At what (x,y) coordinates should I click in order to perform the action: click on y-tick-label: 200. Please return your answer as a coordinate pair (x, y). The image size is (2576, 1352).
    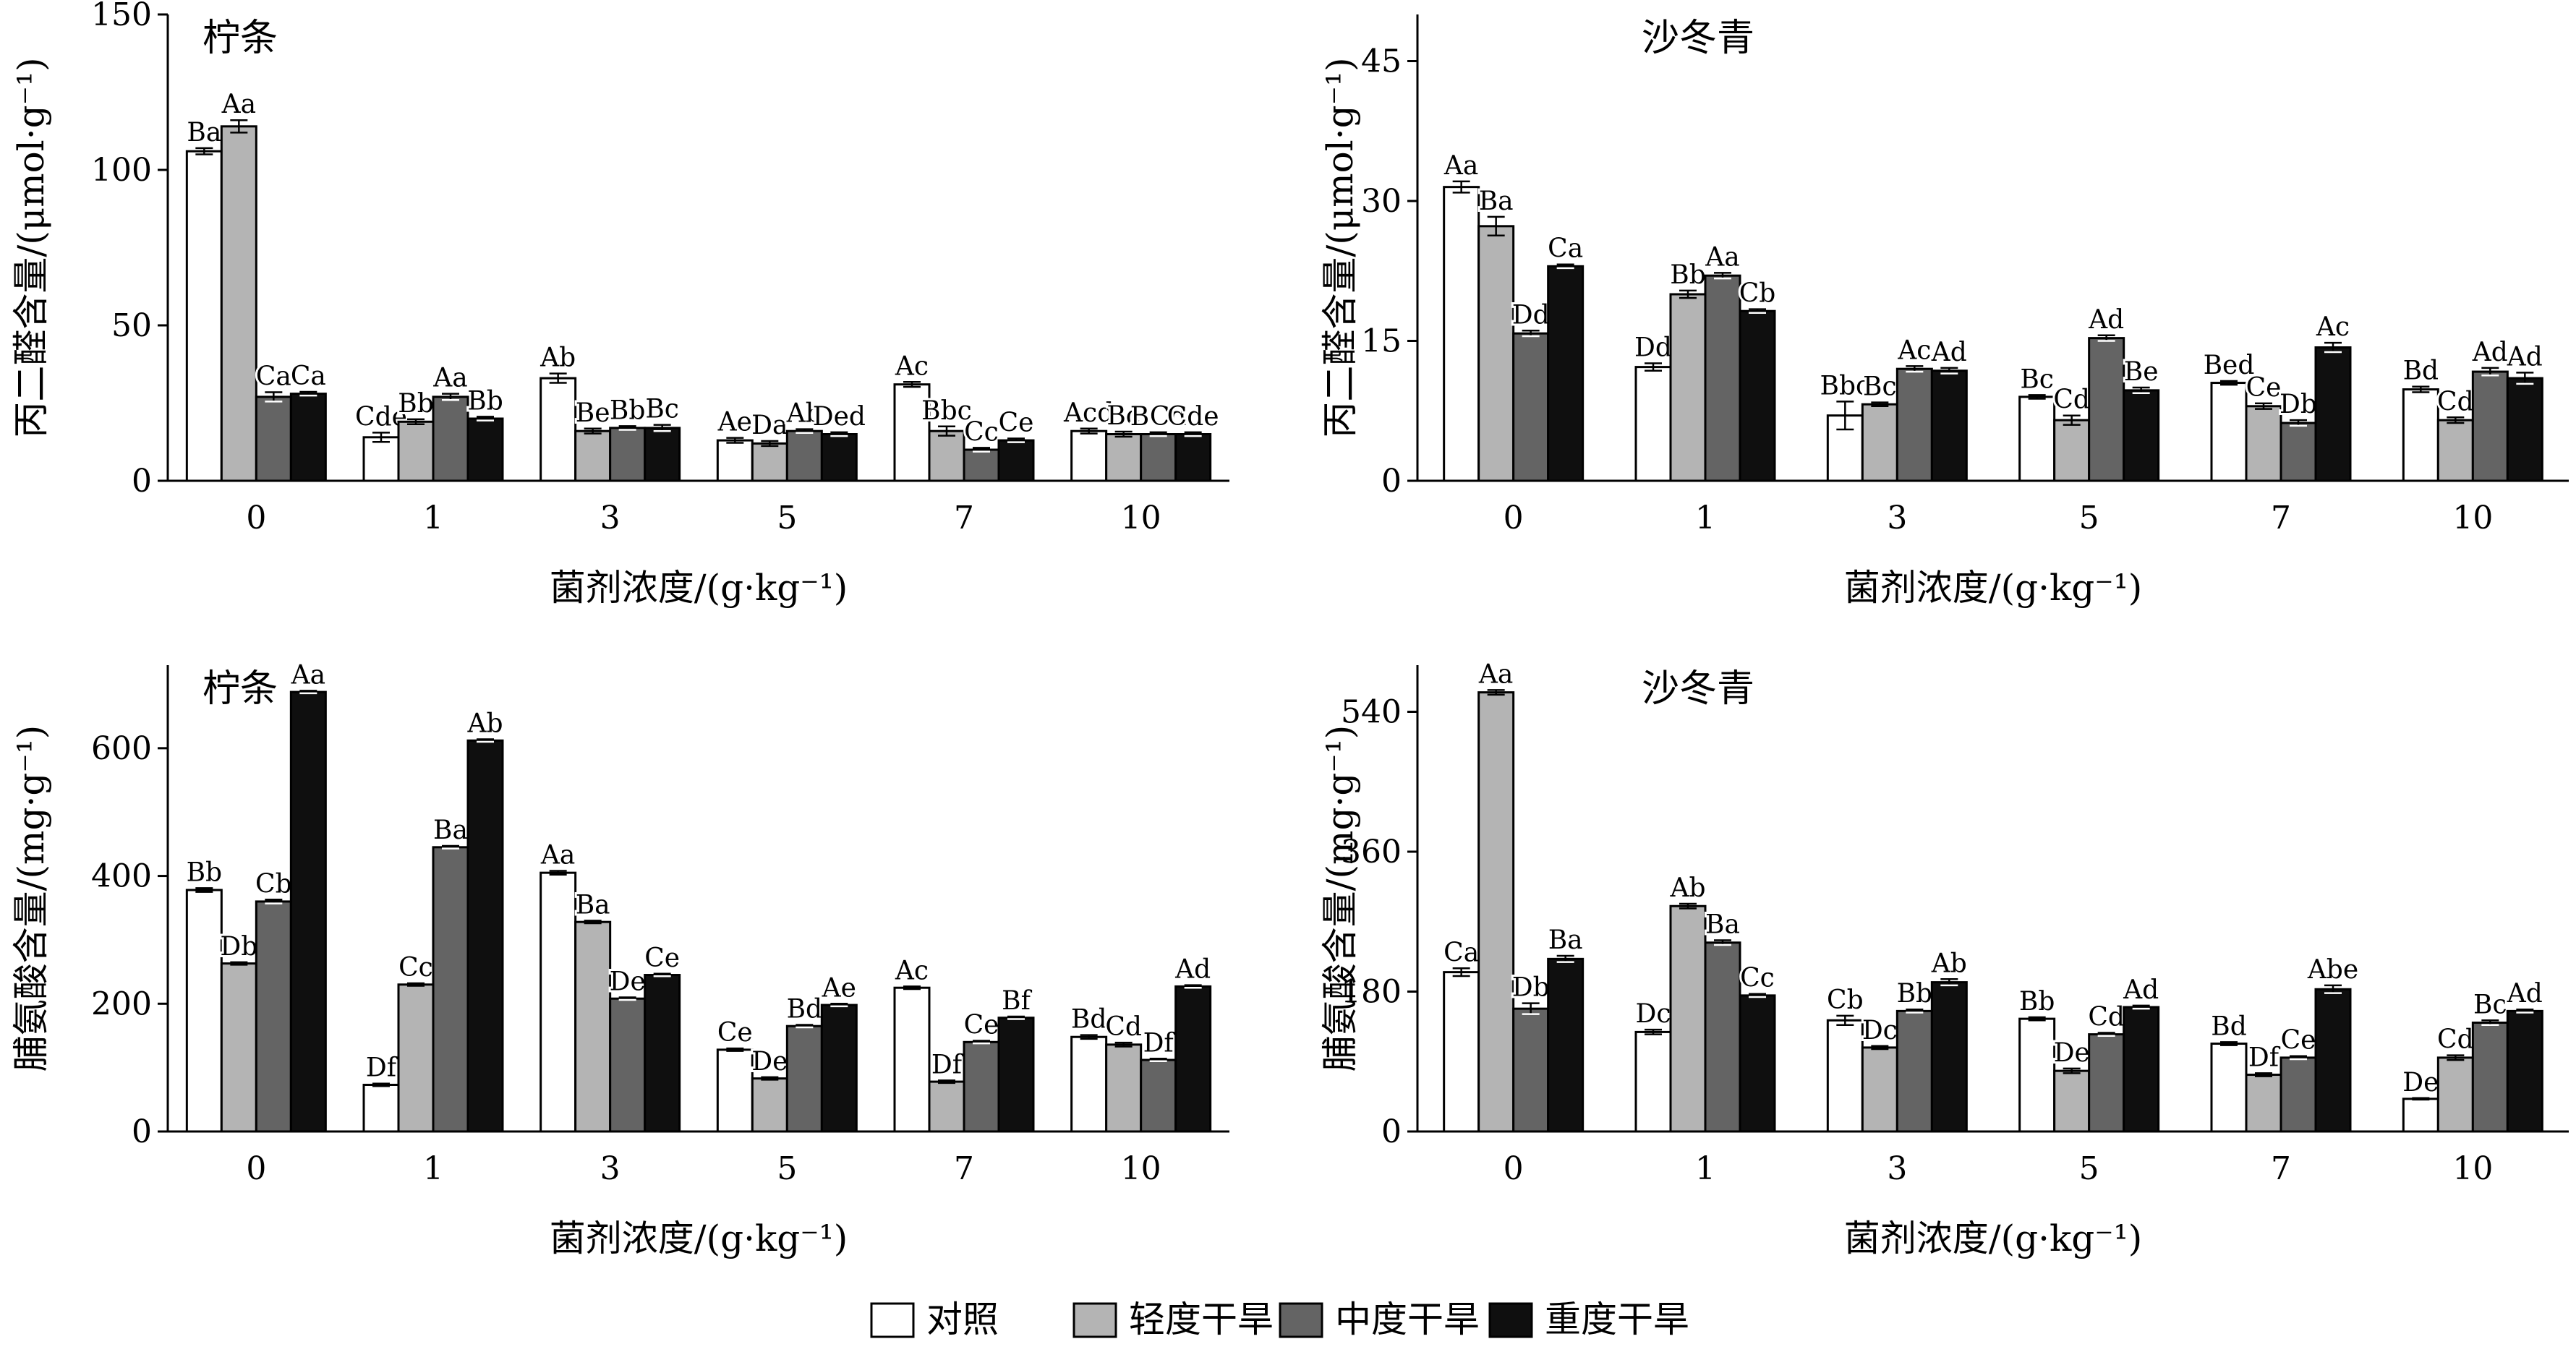
    Looking at the image, I should click on (121, 1003).